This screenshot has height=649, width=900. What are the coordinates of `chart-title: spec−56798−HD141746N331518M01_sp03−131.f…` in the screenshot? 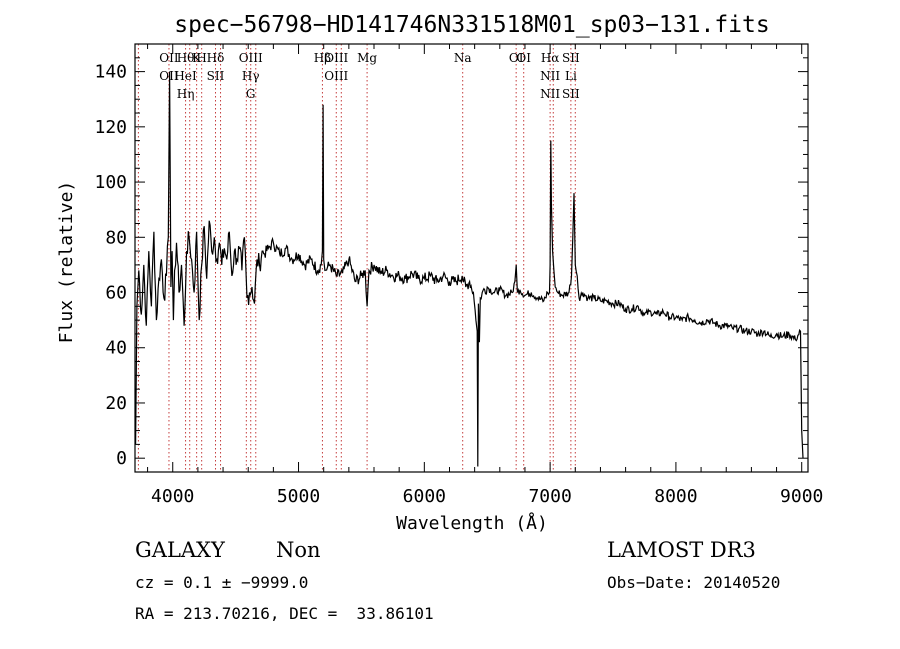 It's located at (471, 25).